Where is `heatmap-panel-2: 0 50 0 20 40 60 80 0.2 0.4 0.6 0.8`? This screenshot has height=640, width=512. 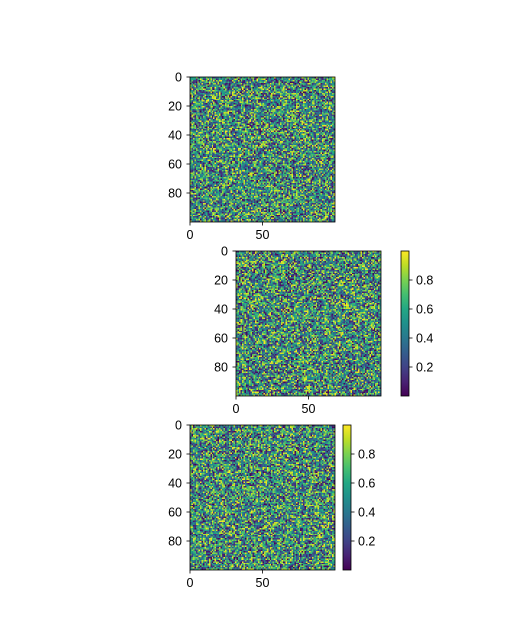 heatmap-panel-2: 0 50 0 20 40 60 80 0.2 0.4 0.6 0.8 is located at coordinates (323, 331).